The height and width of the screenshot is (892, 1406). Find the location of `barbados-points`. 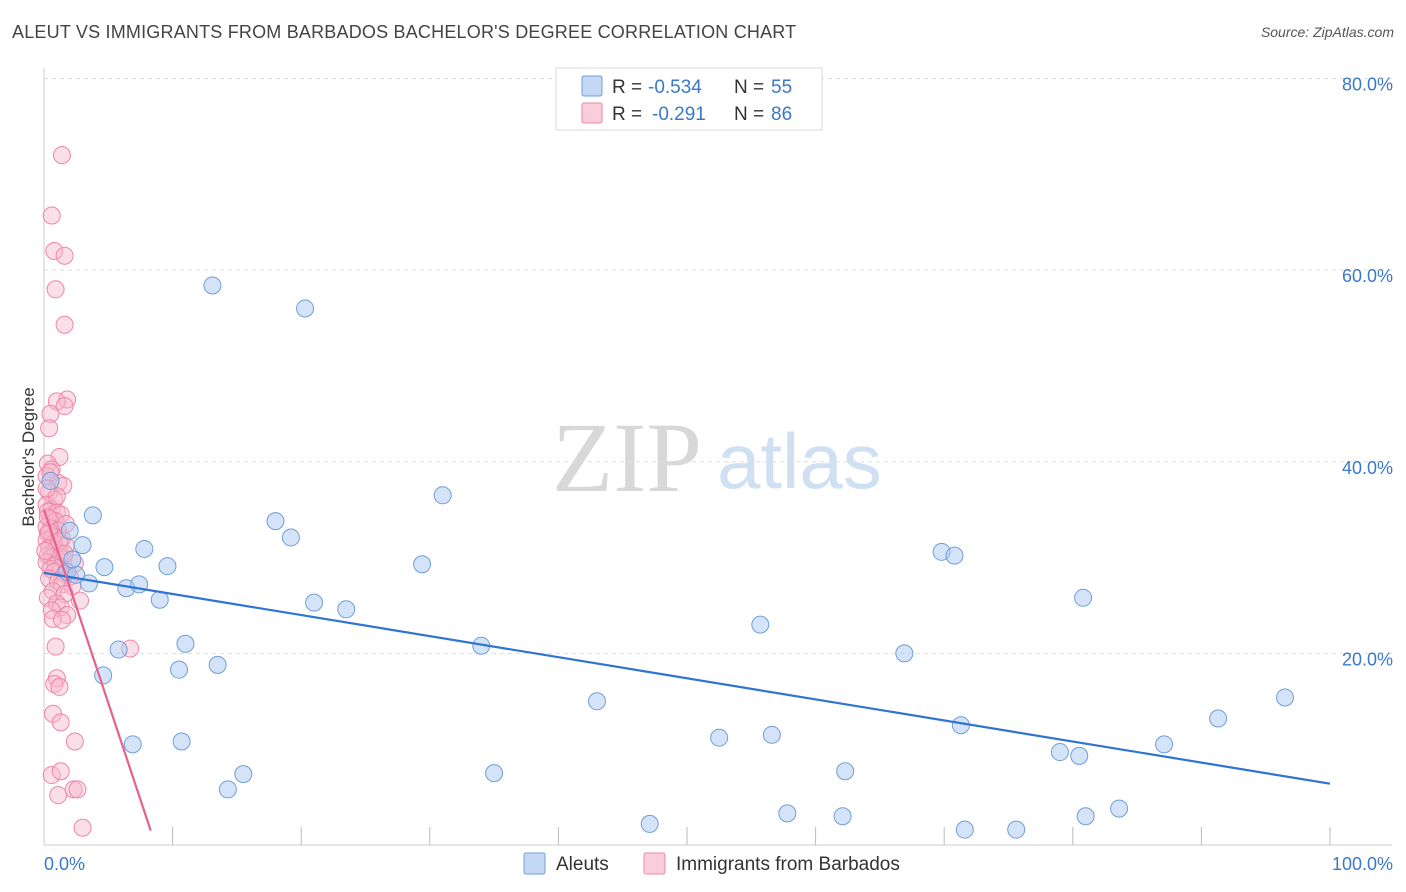

barbados-points is located at coordinates (88, 491).